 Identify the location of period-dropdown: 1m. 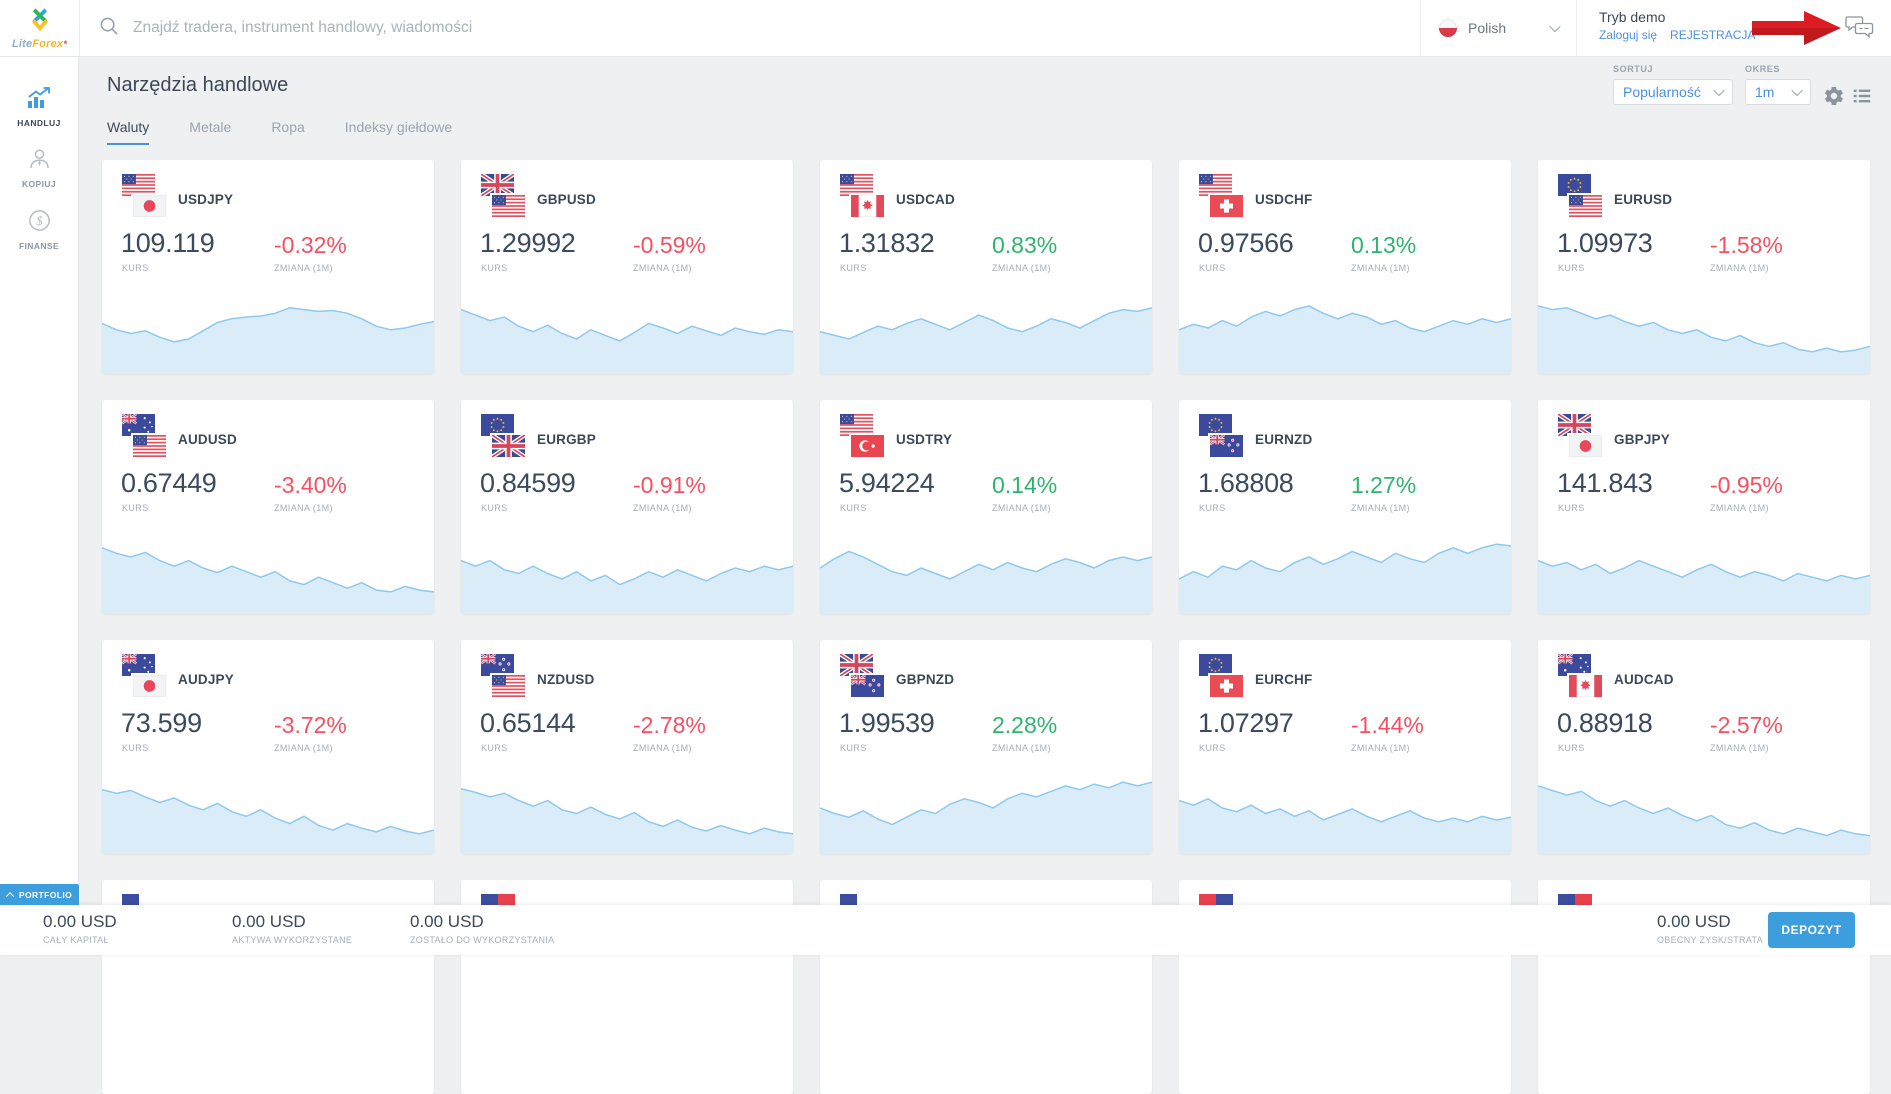
(1778, 92).